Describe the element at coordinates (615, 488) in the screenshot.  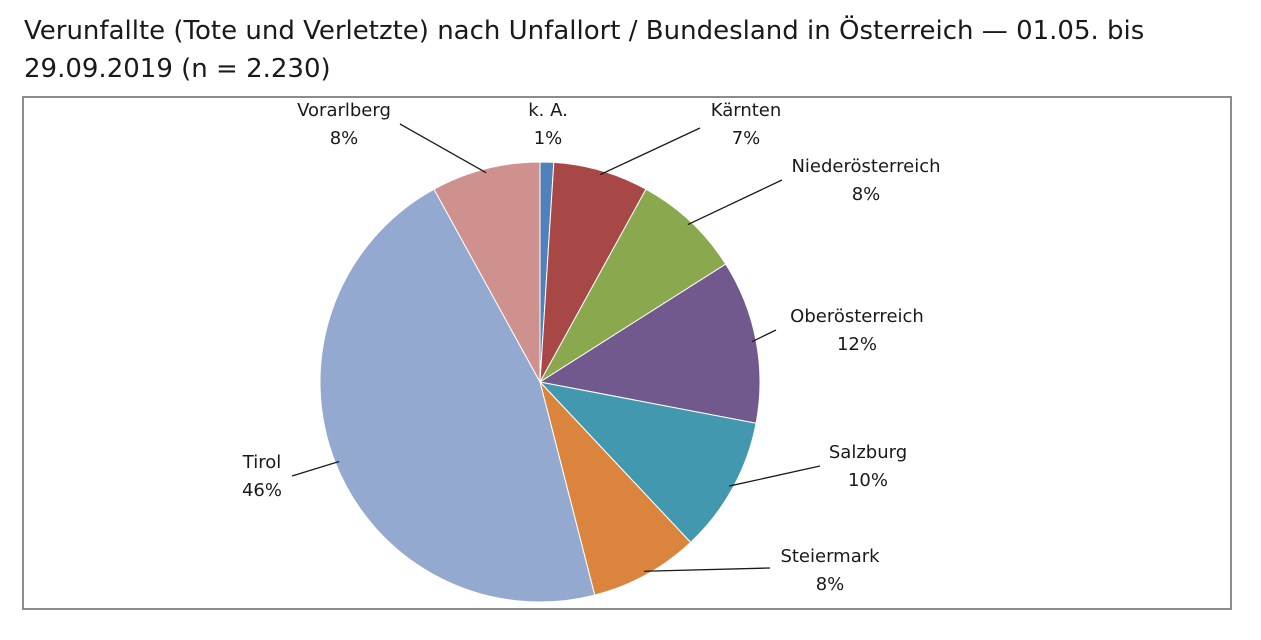
I see `pie-slice-steiermark` at that location.